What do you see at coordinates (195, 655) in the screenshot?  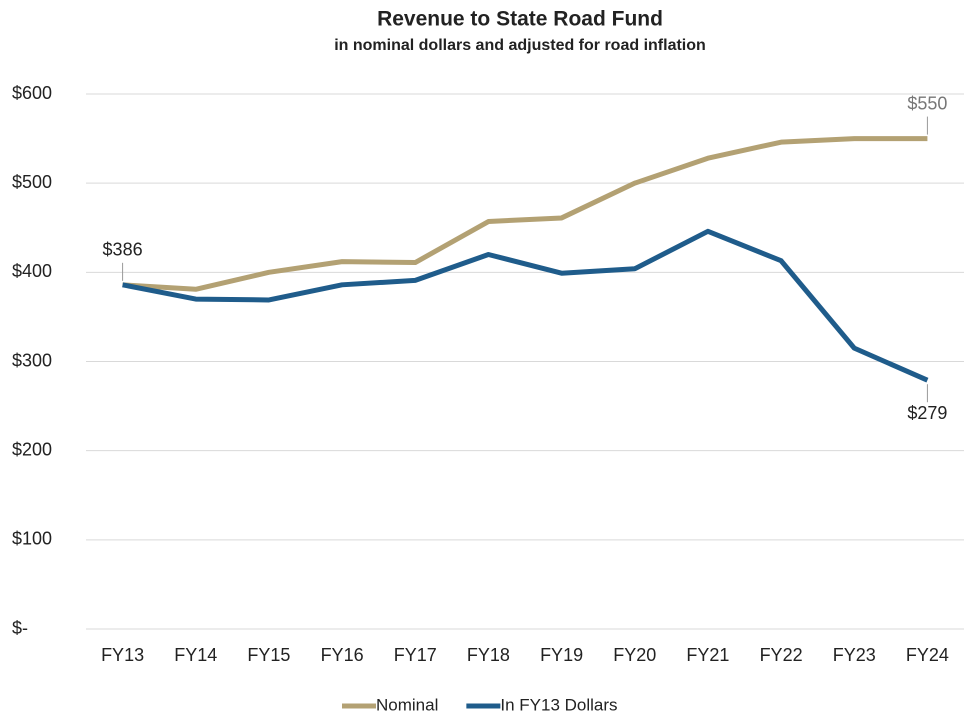 I see `x-tick-label: FY14` at bounding box center [195, 655].